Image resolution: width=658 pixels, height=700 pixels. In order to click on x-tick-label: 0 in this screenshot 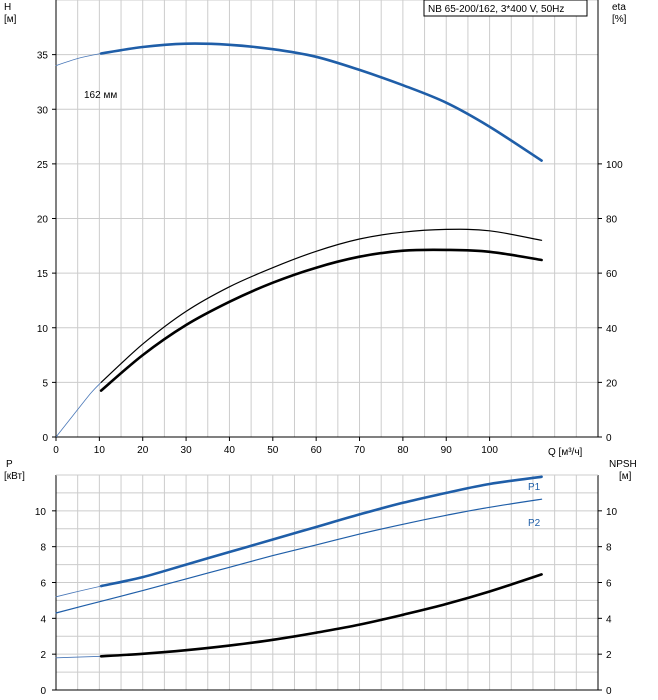, I will do `click(56, 450)`.